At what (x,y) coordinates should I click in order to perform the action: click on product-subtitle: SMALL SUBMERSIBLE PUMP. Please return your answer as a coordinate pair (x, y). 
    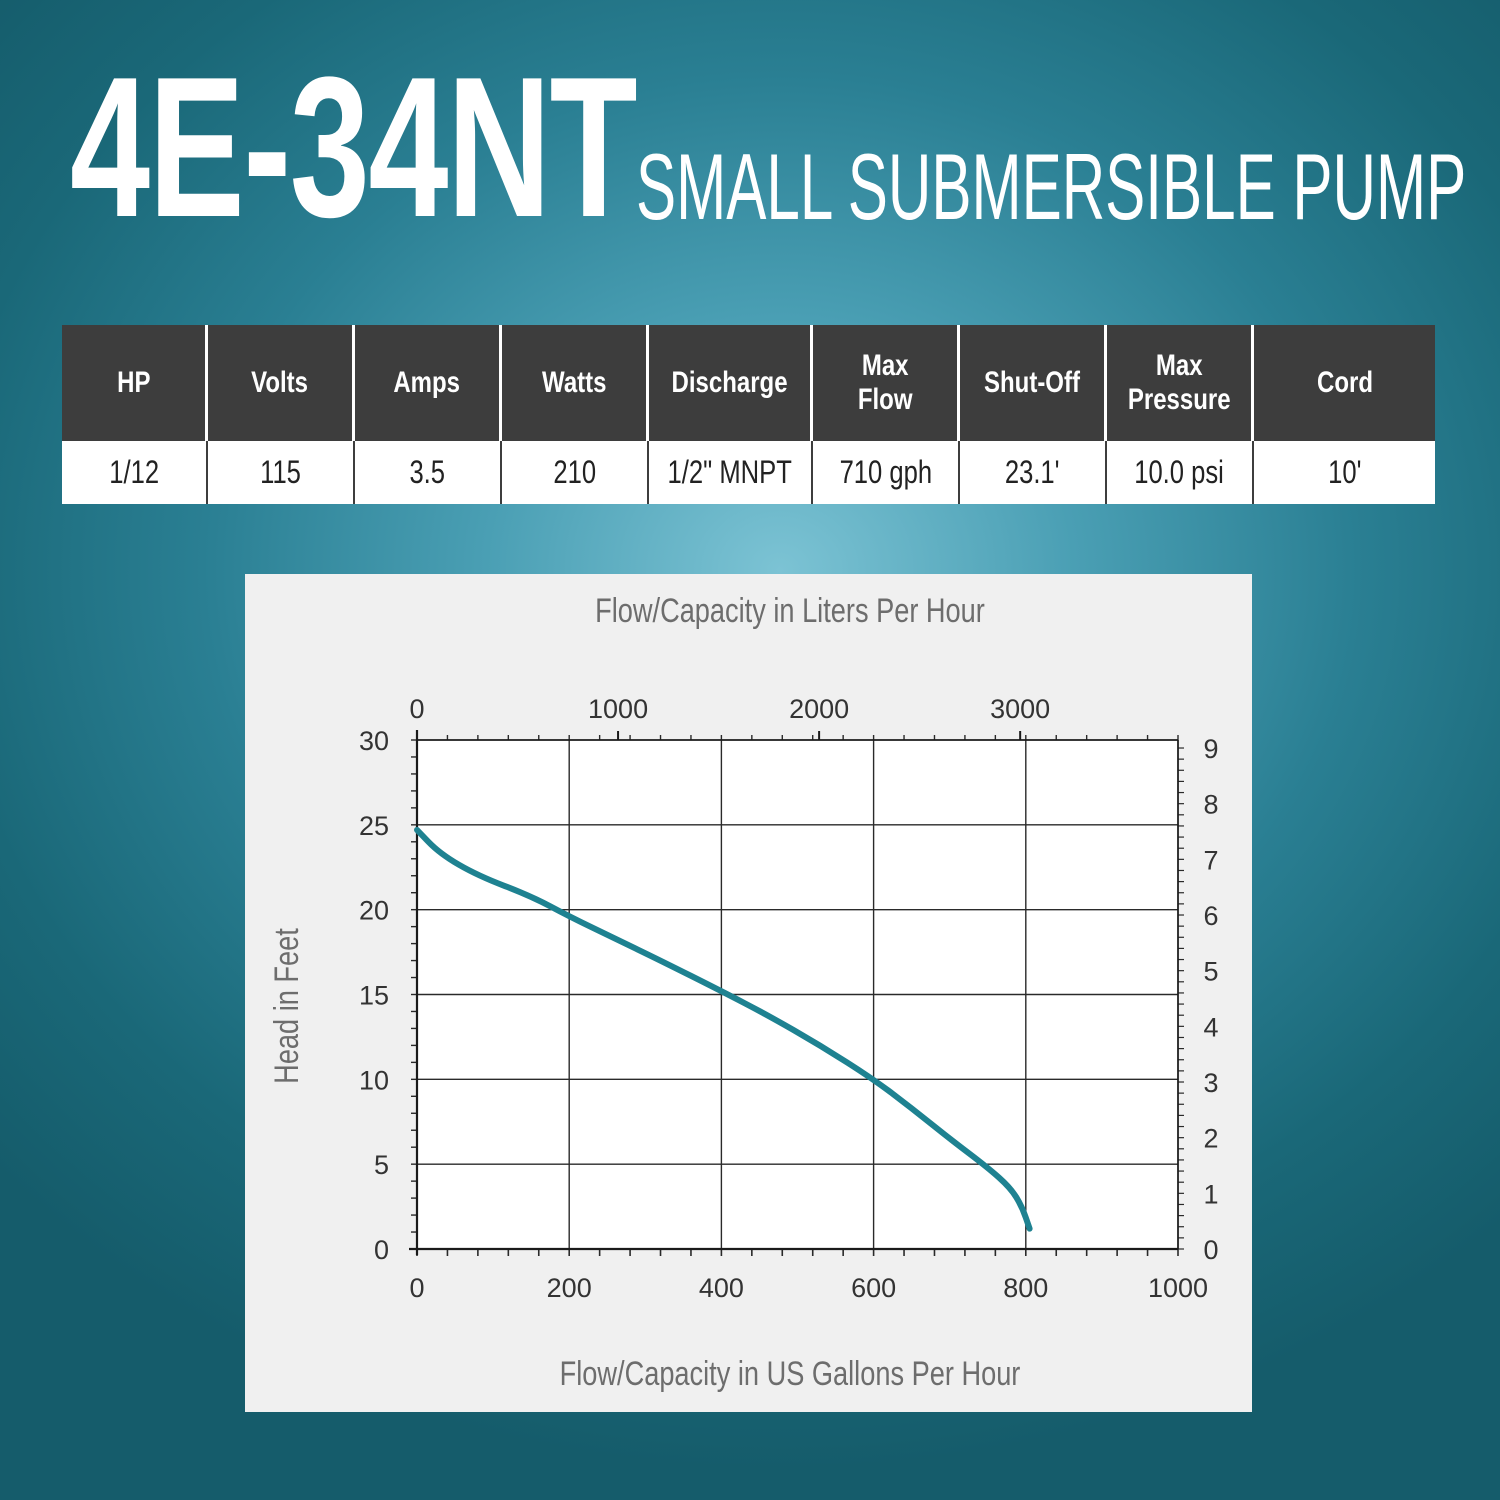
    Looking at the image, I should click on (1051, 186).